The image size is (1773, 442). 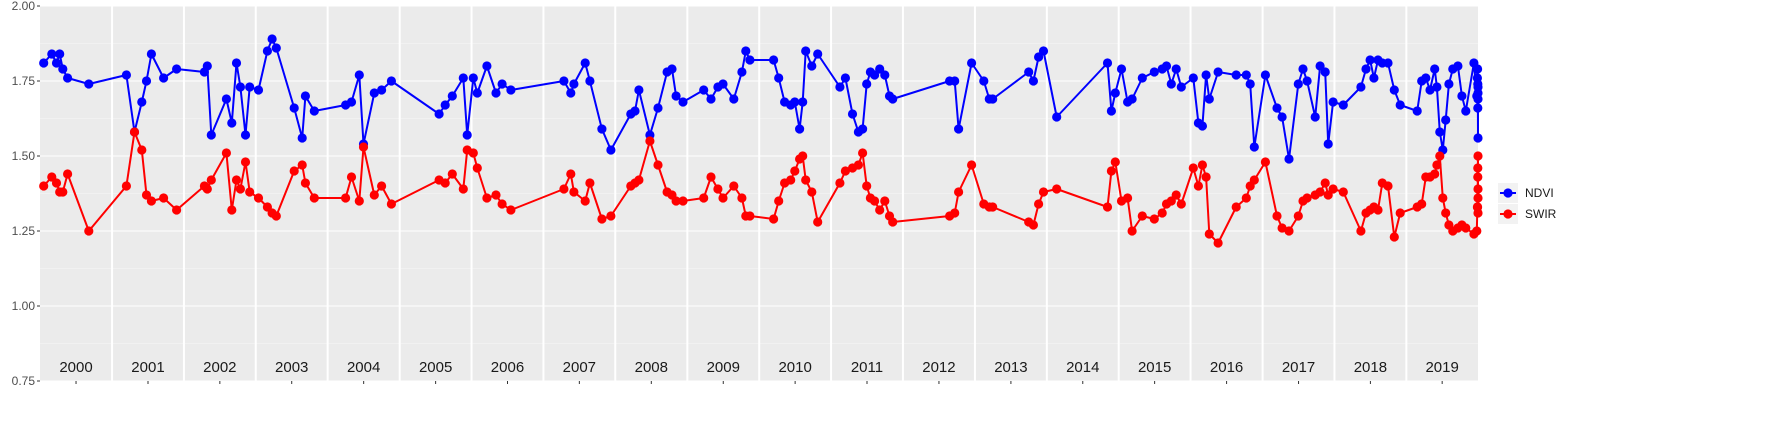 What do you see at coordinates (26, 194) in the screenshot?
I see `y-axis: 0.75 1.00 1.25 1.50 1.75 2.00` at bounding box center [26, 194].